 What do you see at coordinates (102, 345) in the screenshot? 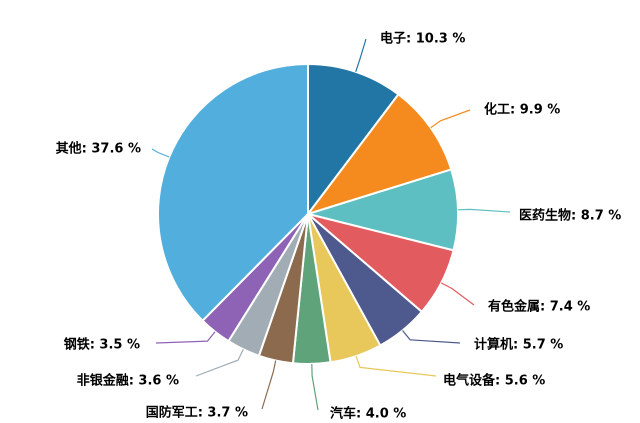
I see `pie-label-10: 钢铁: 3.5 %` at bounding box center [102, 345].